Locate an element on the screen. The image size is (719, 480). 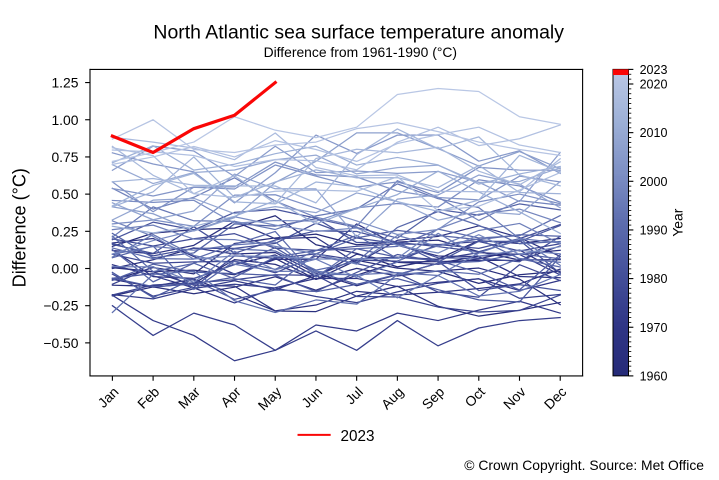
svg-text: 1.00 is located at coordinates (64, 120).